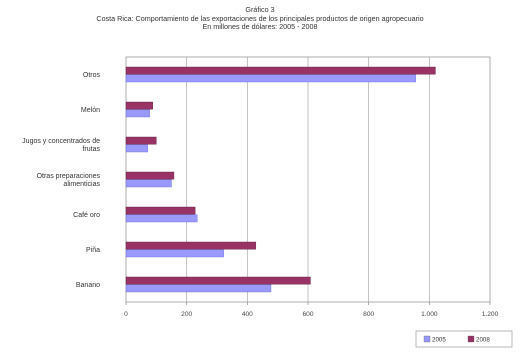 This screenshot has width=520, height=352. What do you see at coordinates (88, 285) in the screenshot?
I see `category-label: Banano` at bounding box center [88, 285].